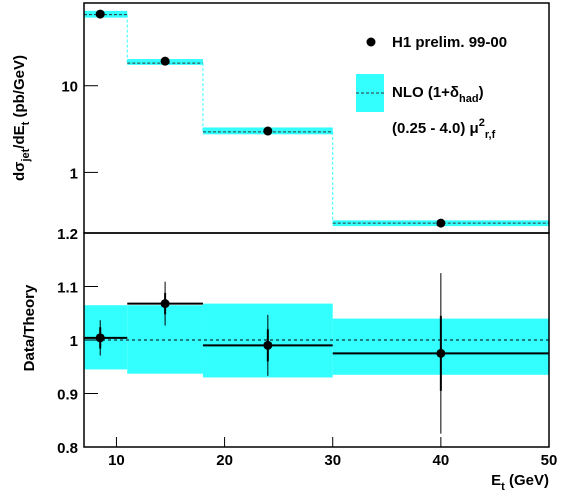 This screenshot has height=495, width=565. What do you see at coordinates (441, 460) in the screenshot?
I see `x-tick-label: 40` at bounding box center [441, 460].